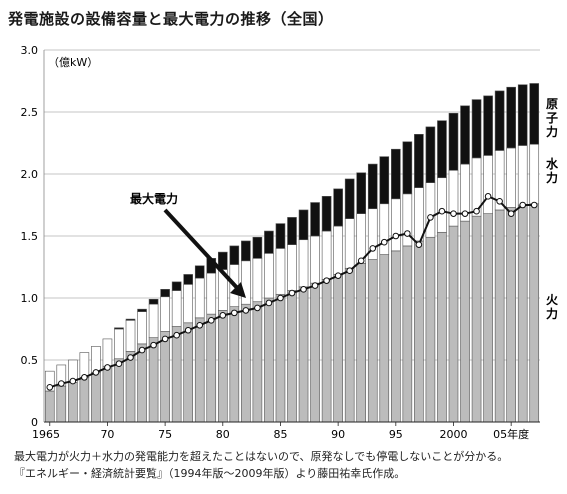 The image size is (567, 494). What do you see at coordinates (30, 112) in the screenshot?
I see `y-tick-label: 2.5` at bounding box center [30, 112].